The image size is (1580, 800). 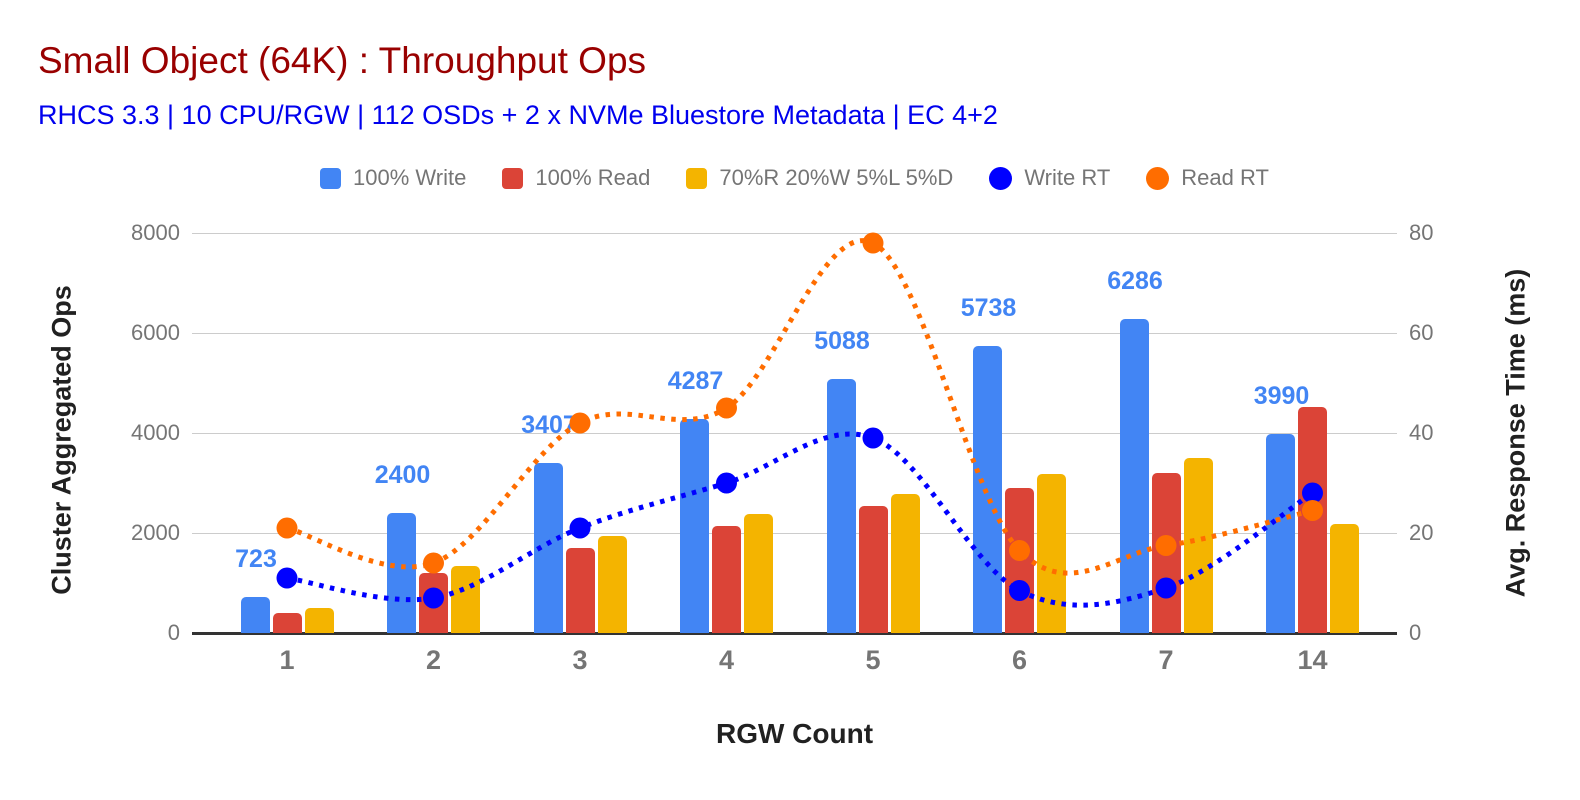 I want to click on left-y-tick-label: 4000, so click(x=155, y=432).